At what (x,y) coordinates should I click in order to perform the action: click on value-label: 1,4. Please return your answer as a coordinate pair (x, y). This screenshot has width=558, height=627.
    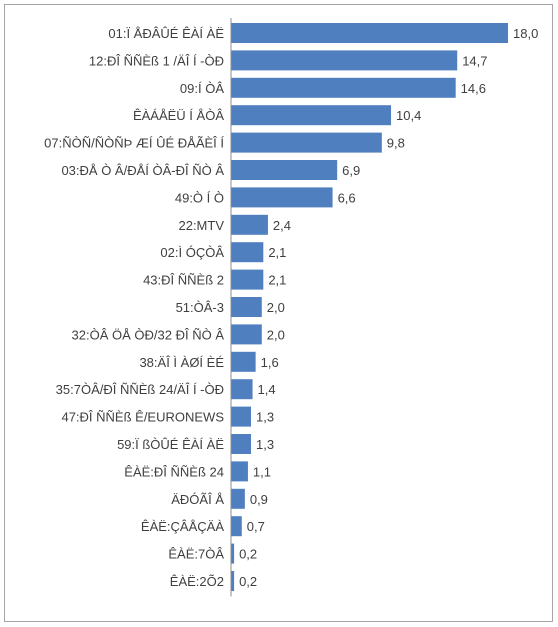
    Looking at the image, I should click on (267, 389).